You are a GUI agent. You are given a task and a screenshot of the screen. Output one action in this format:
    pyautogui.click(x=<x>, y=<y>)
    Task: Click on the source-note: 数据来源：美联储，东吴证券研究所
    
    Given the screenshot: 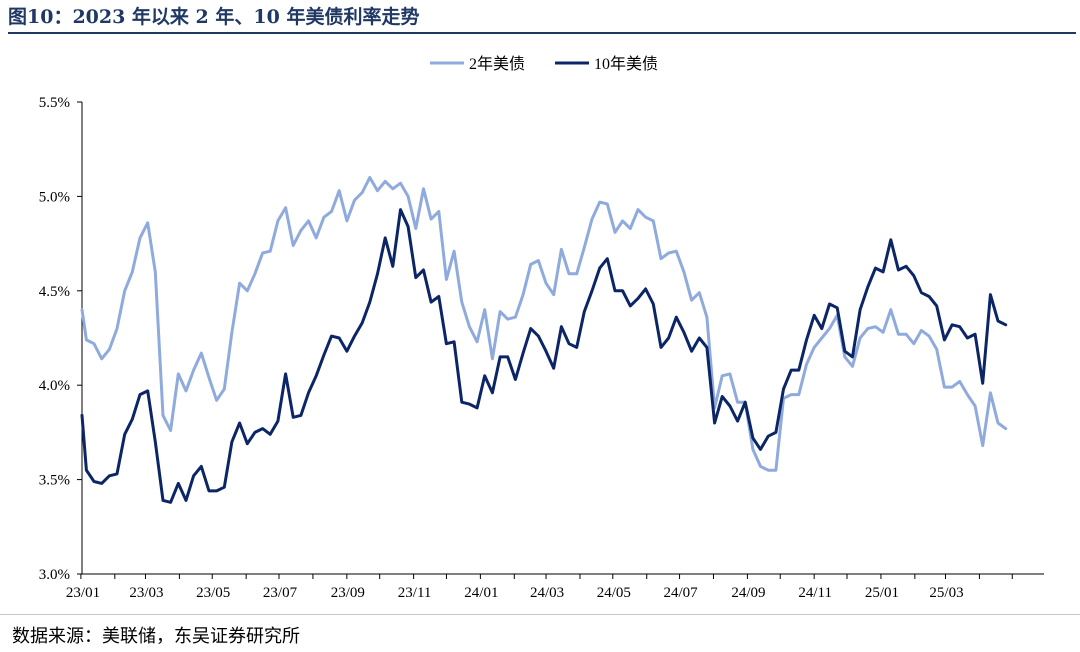 What is the action you would take?
    pyautogui.click(x=156, y=636)
    